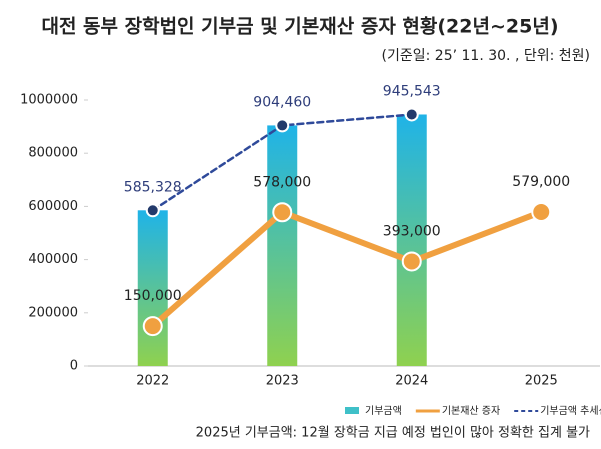 The image size is (601, 449). What do you see at coordinates (411, 381) in the screenshot?
I see `x-tick-label: 2024` at bounding box center [411, 381].